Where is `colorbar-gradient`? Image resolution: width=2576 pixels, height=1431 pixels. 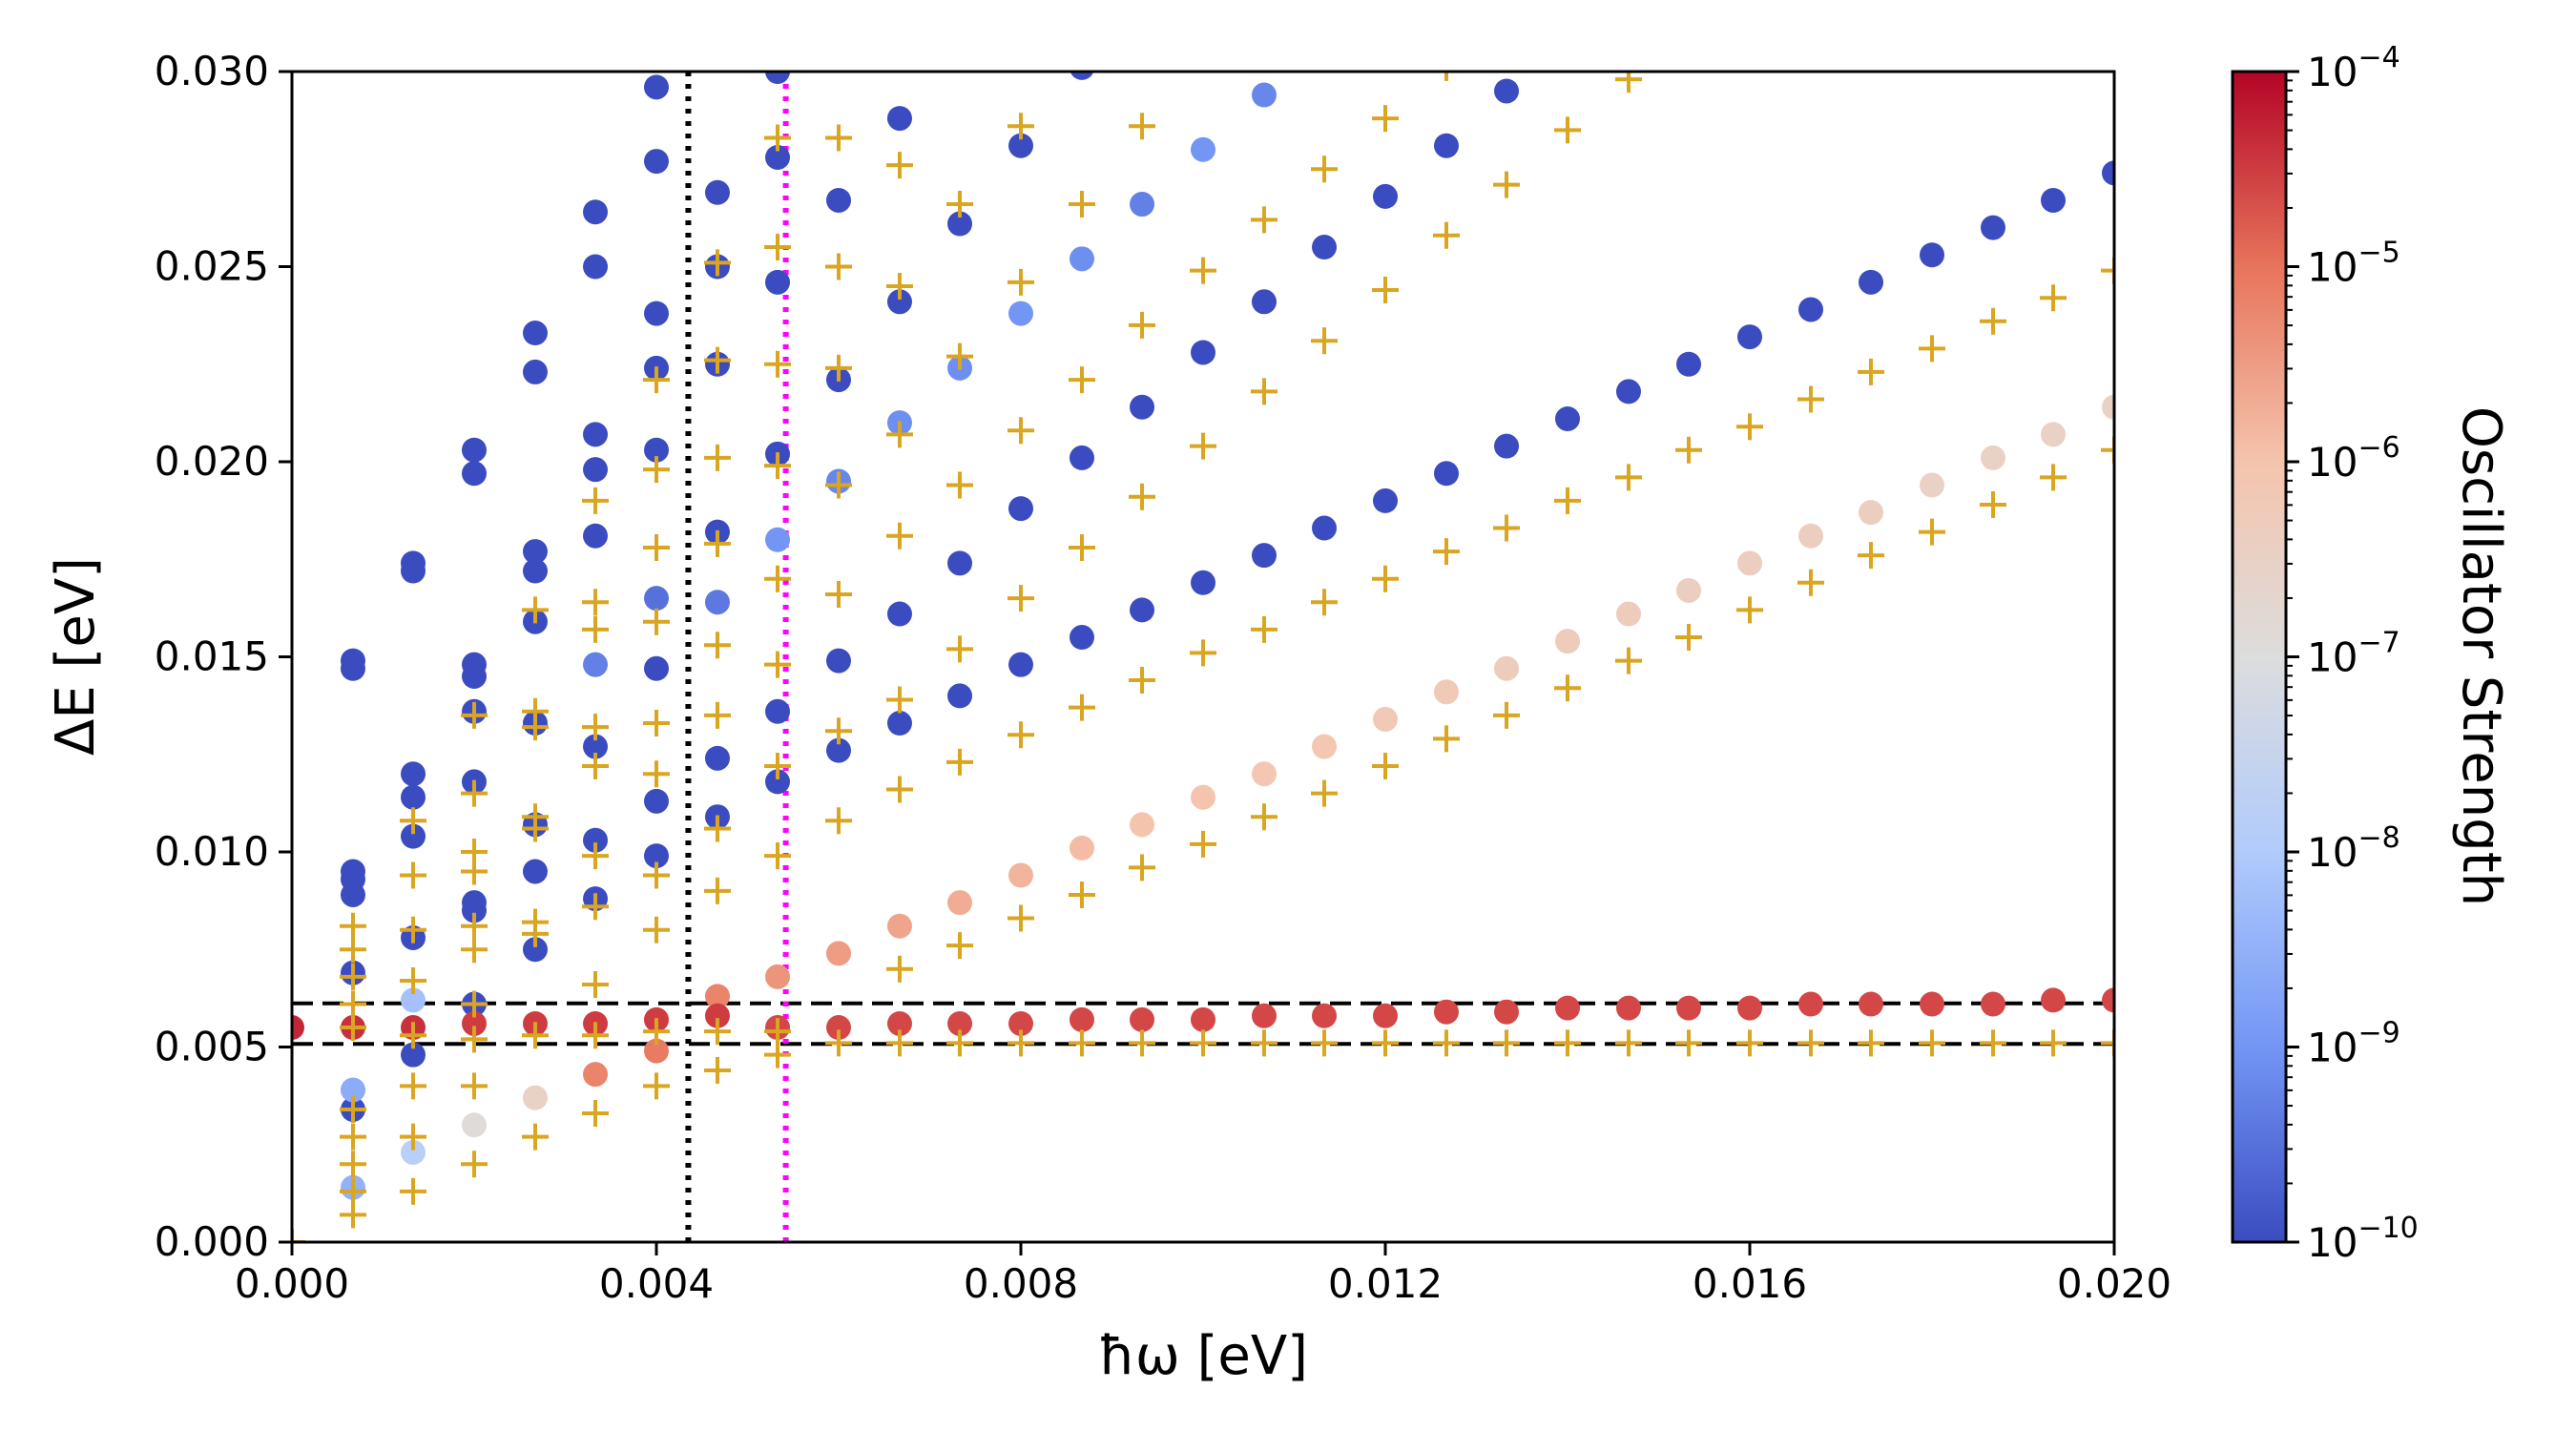
colorbar-gradient is located at coordinates (2259, 657).